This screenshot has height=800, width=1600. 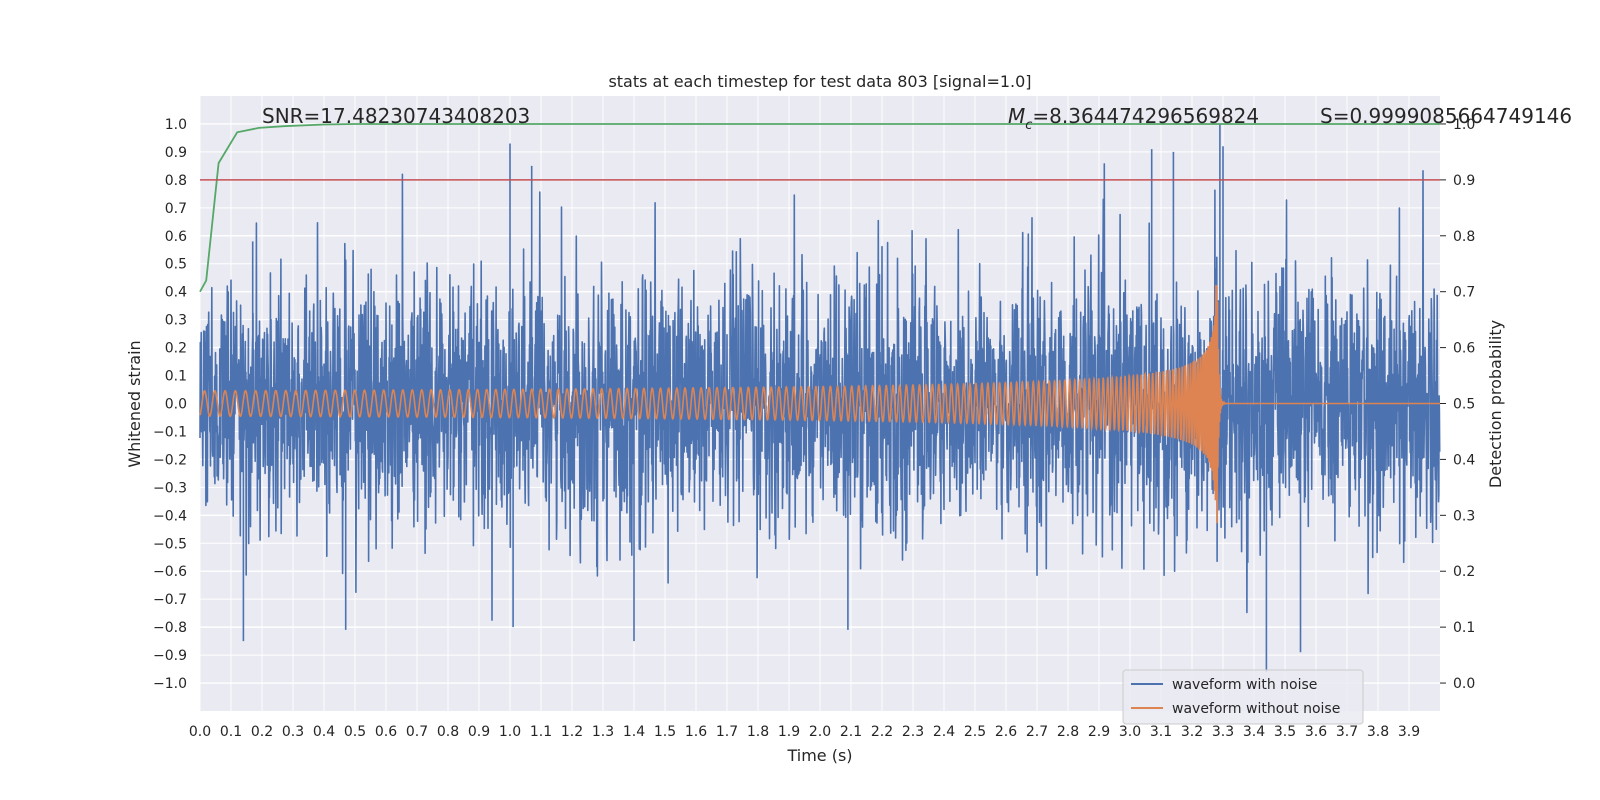 What do you see at coordinates (170, 600) in the screenshot?
I see `y-tick-label: −0.7` at bounding box center [170, 600].